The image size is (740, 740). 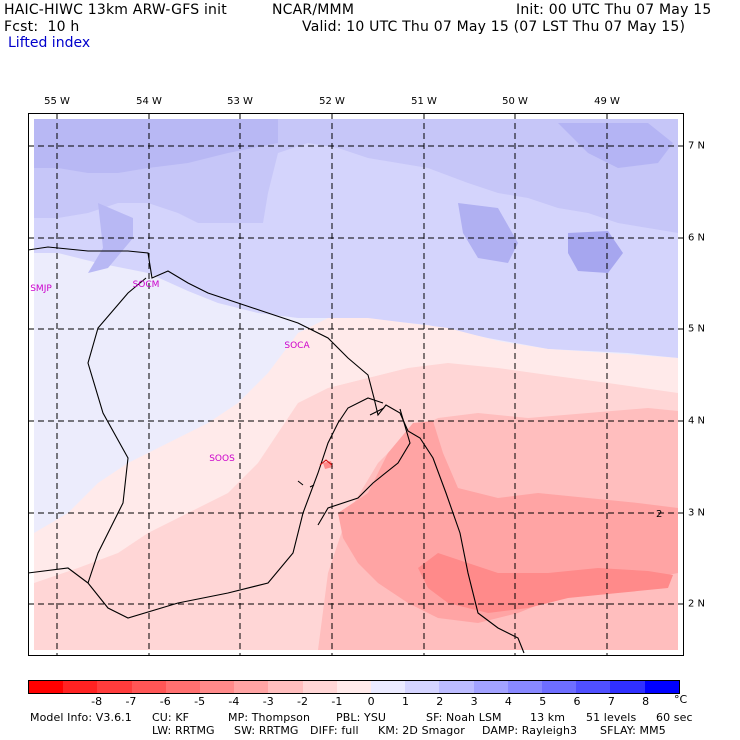 I want to click on footer-timestep: 60 sec, so click(x=674, y=717).